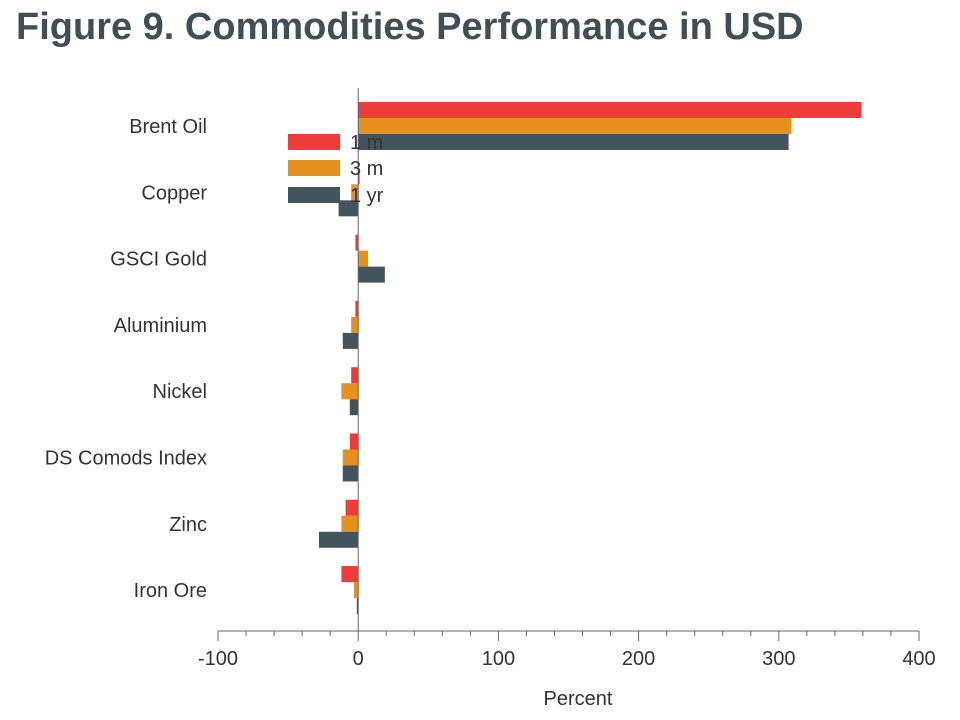  I want to click on bar-3m-zinc, so click(350, 523).